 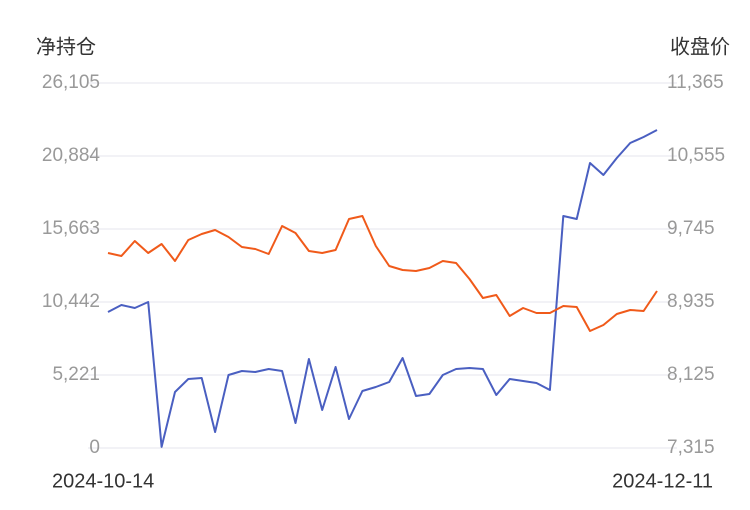 I want to click on y-tick-label: 5,221, so click(x=76, y=374).